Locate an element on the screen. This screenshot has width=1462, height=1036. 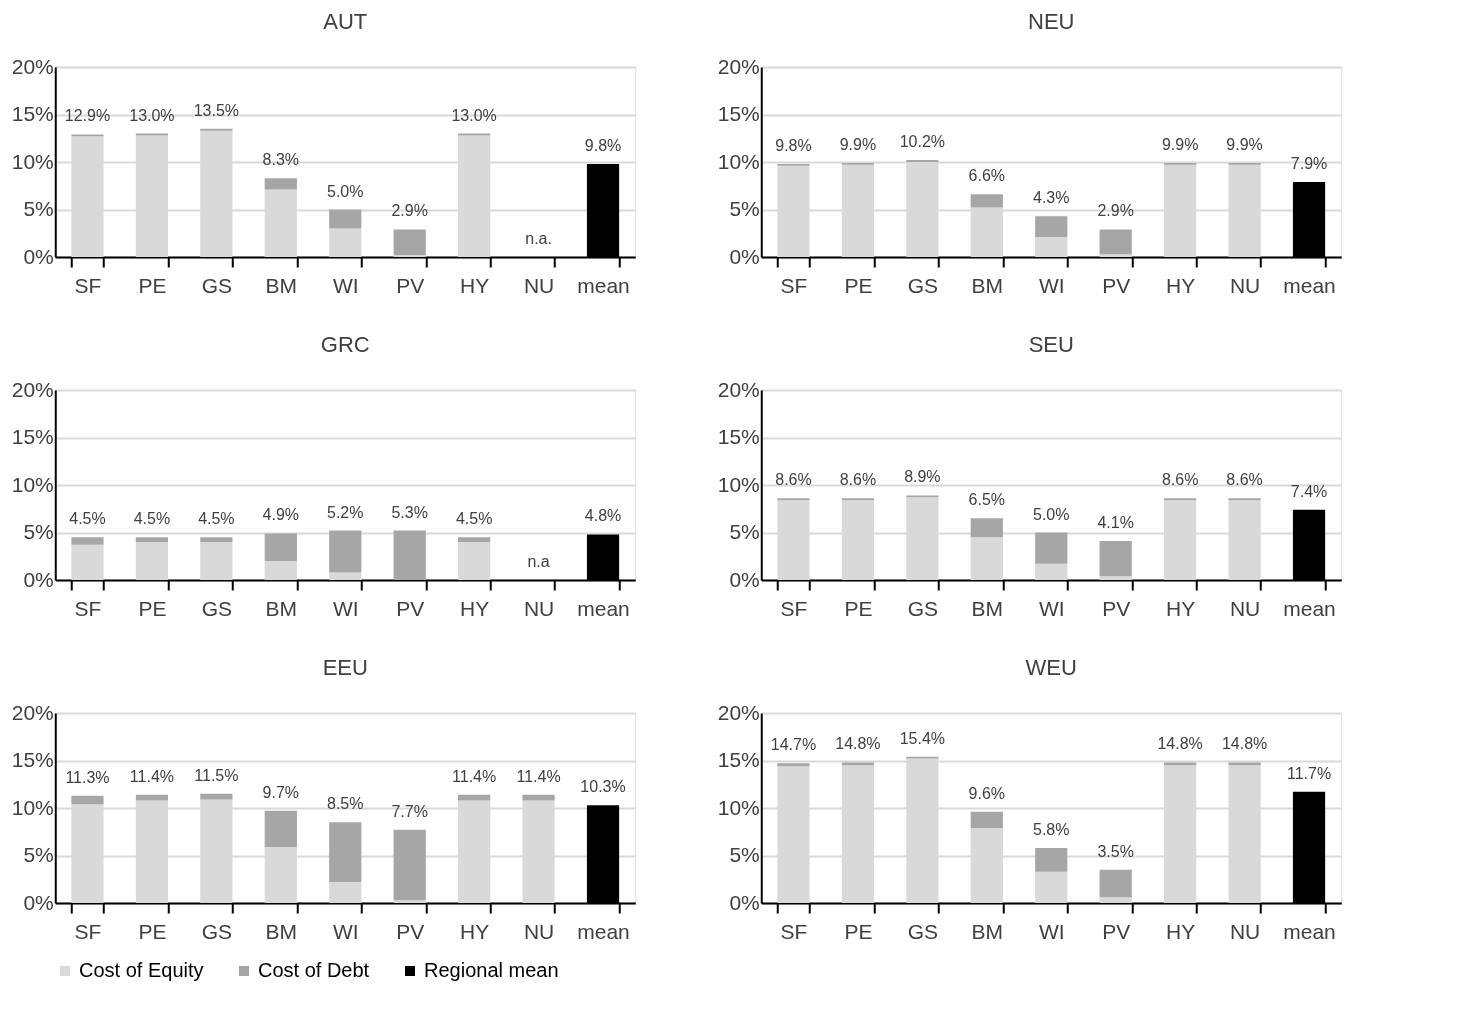
total-label: 10.2% is located at coordinates (922, 142).